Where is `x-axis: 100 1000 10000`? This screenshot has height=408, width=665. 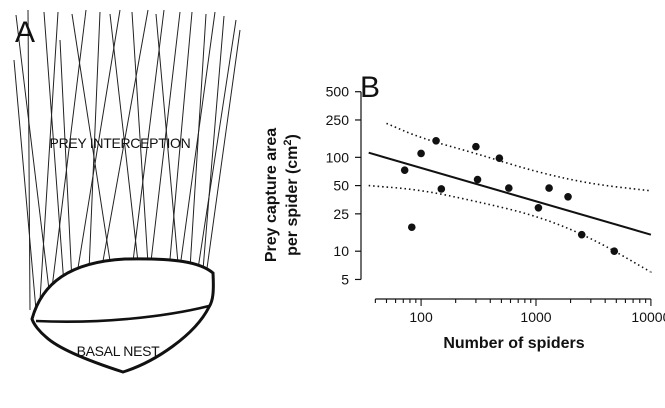 x-axis: 100 1000 10000 is located at coordinates (519, 311).